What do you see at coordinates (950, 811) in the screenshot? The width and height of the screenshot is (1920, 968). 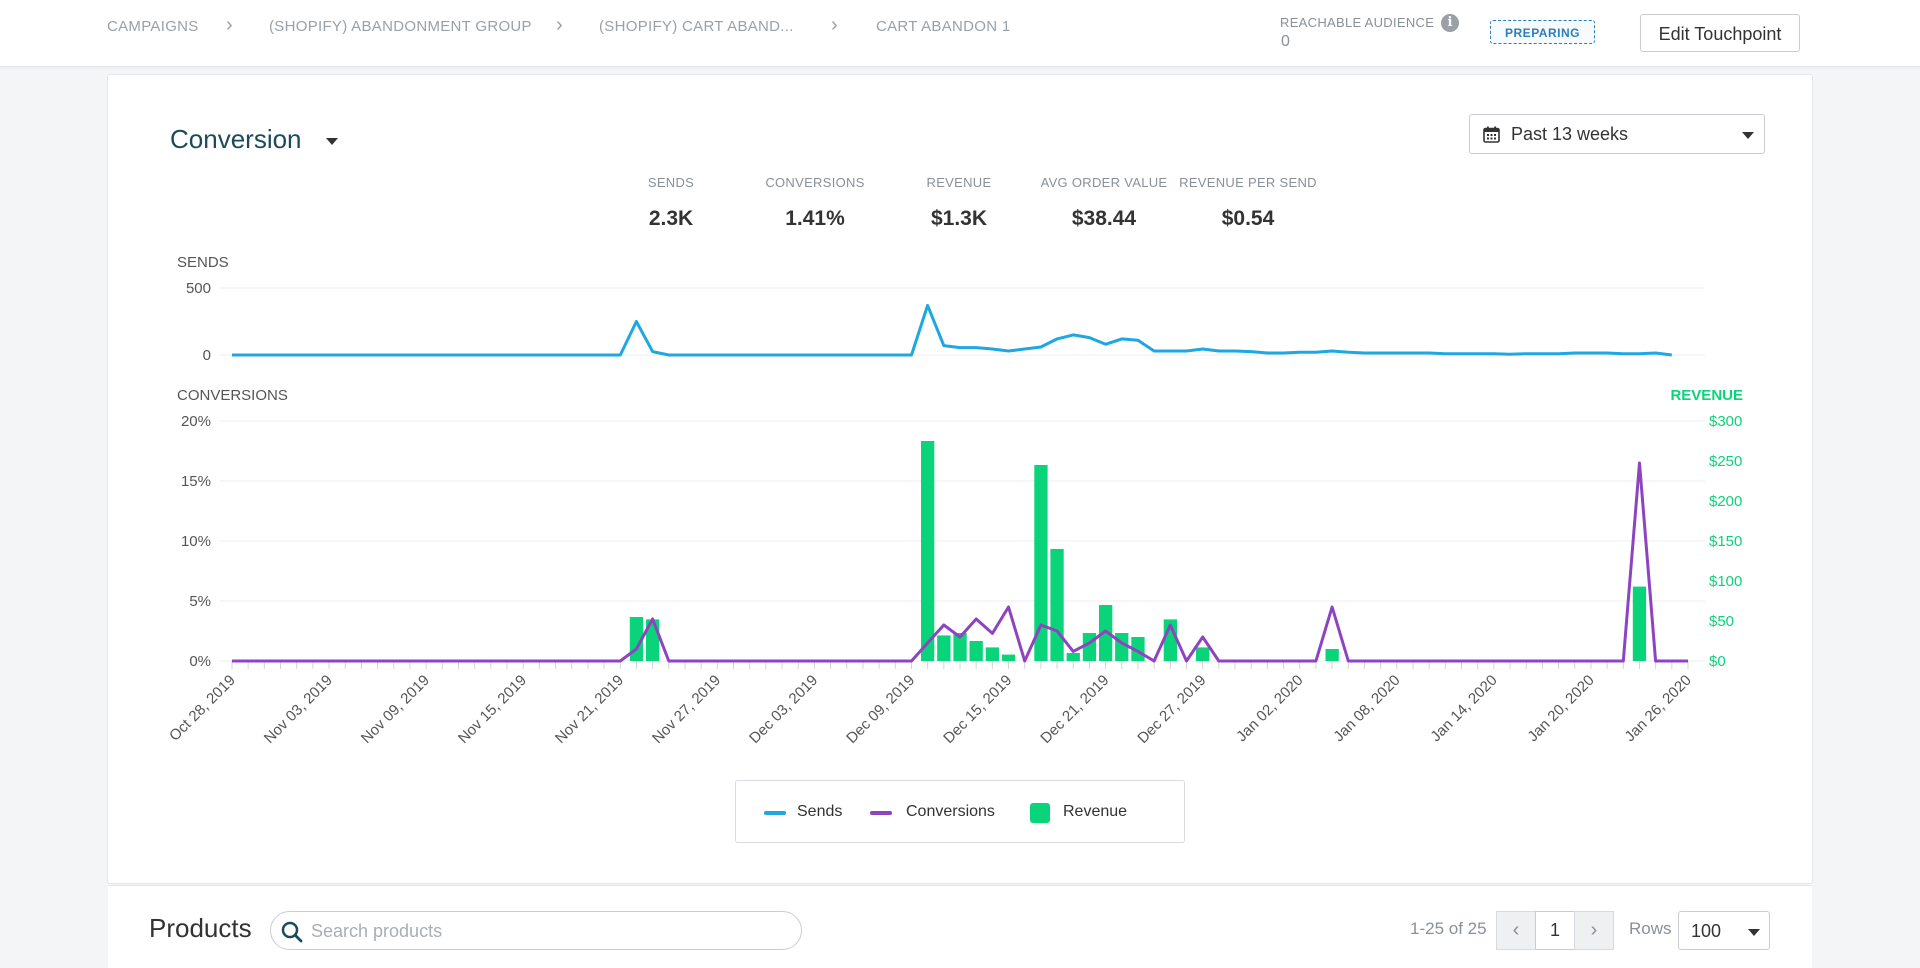 I see `legend-conversions-label: Conversions` at bounding box center [950, 811].